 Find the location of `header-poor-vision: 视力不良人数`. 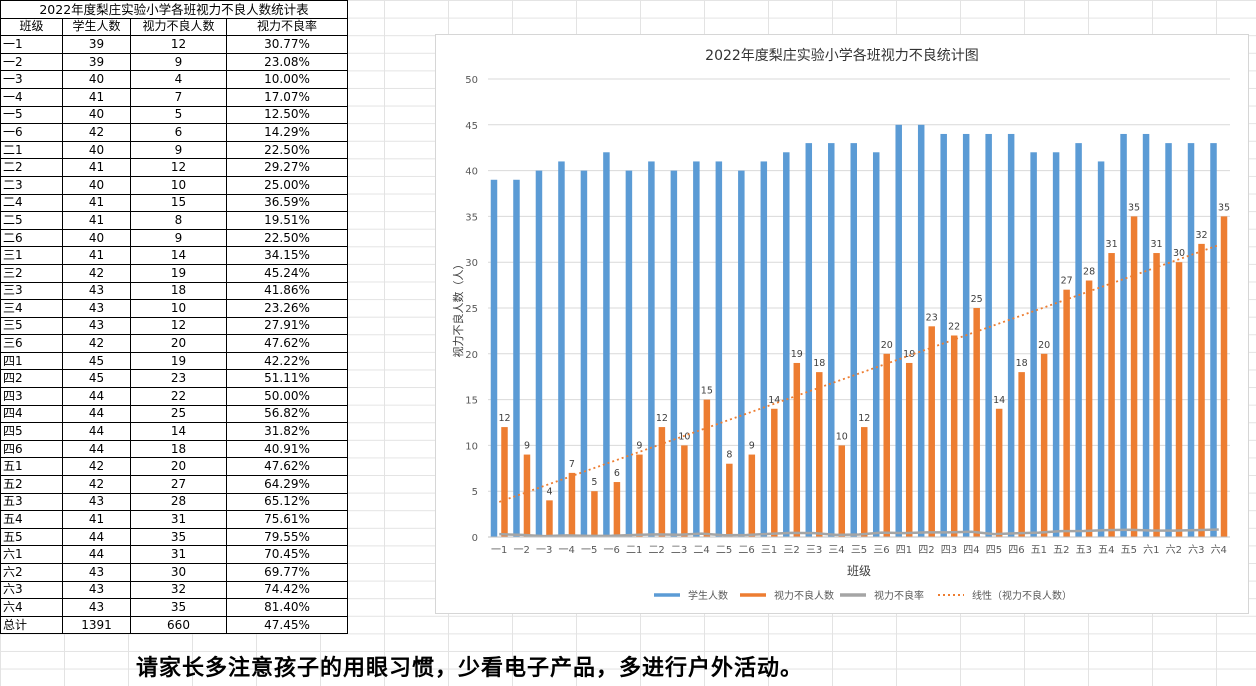

header-poor-vision: 视力不良人数 is located at coordinates (178, 27).